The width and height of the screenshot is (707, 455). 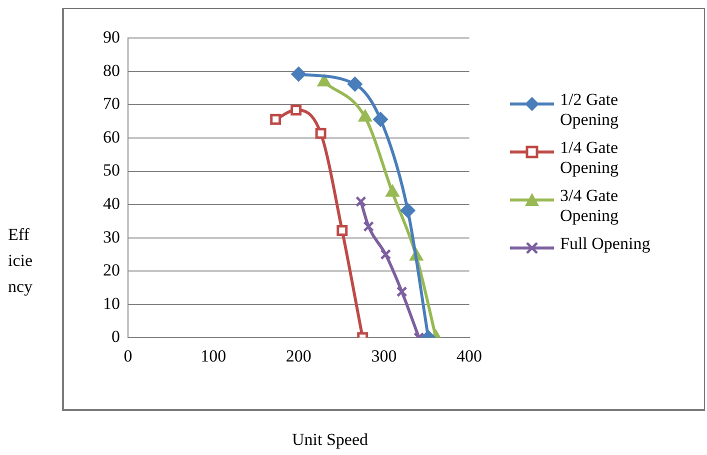 What do you see at coordinates (111, 236) in the screenshot?
I see `y-tick-label: 30` at bounding box center [111, 236].